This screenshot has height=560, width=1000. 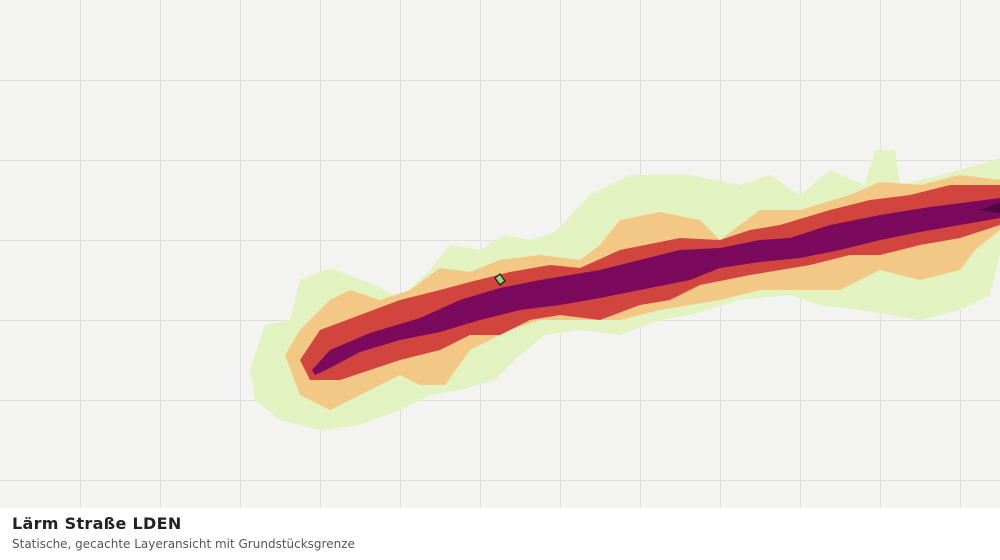 I want to click on parcel-boundary, so click(x=500, y=279).